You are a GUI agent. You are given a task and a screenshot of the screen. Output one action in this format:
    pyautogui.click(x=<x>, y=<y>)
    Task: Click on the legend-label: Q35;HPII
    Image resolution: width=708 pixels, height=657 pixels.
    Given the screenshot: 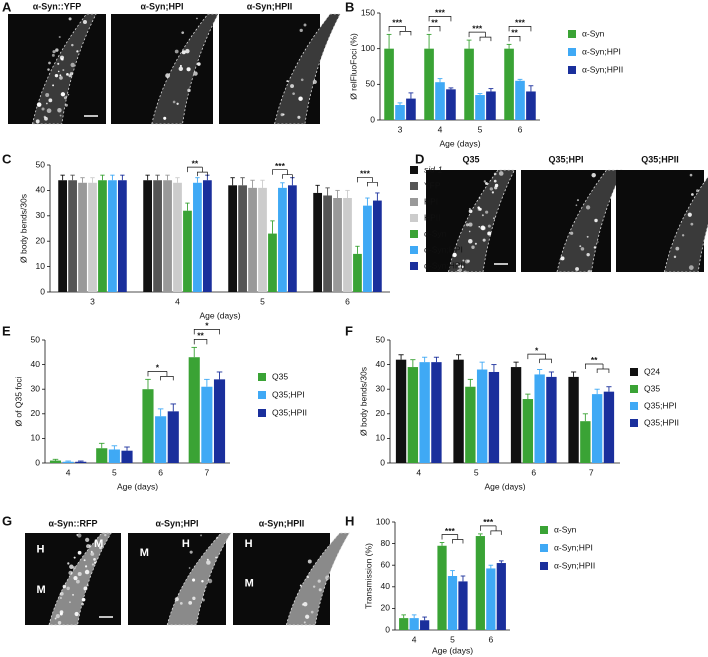 What is the action you would take?
    pyautogui.click(x=289, y=412)
    